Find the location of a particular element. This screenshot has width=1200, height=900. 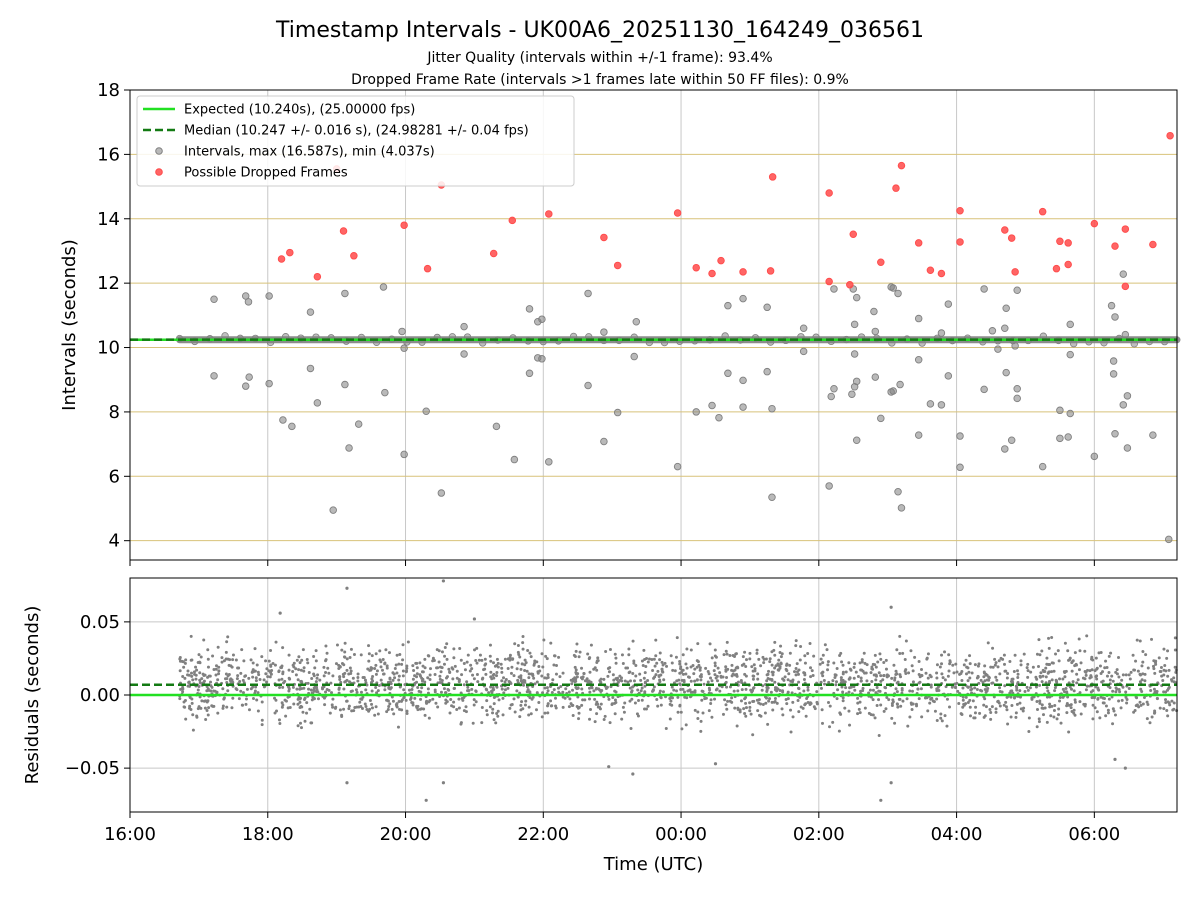

x-tick-label: 16:00 is located at coordinates (130, 834).